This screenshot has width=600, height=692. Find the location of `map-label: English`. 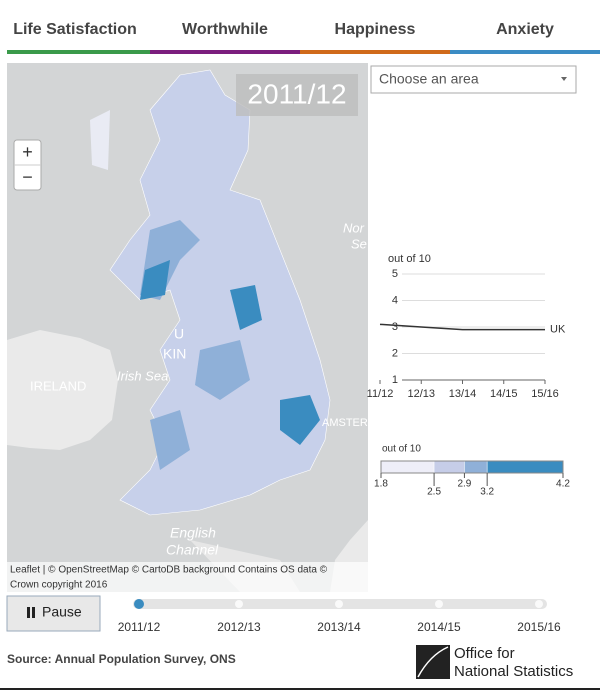

map-label: English is located at coordinates (193, 533).